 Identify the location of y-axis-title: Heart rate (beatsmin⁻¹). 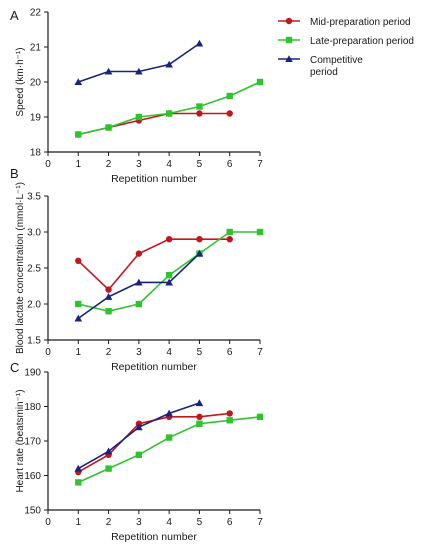
(20, 440).